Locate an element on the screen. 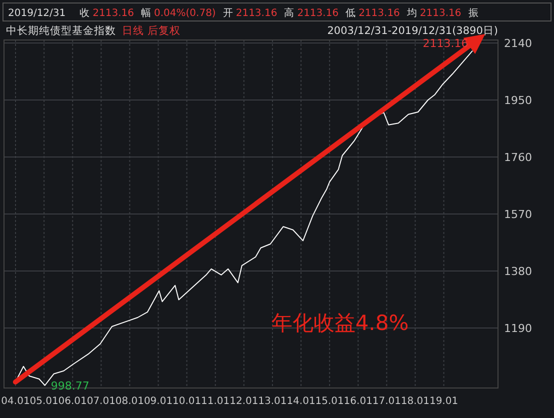  text: 幅 is located at coordinates (146, 13).